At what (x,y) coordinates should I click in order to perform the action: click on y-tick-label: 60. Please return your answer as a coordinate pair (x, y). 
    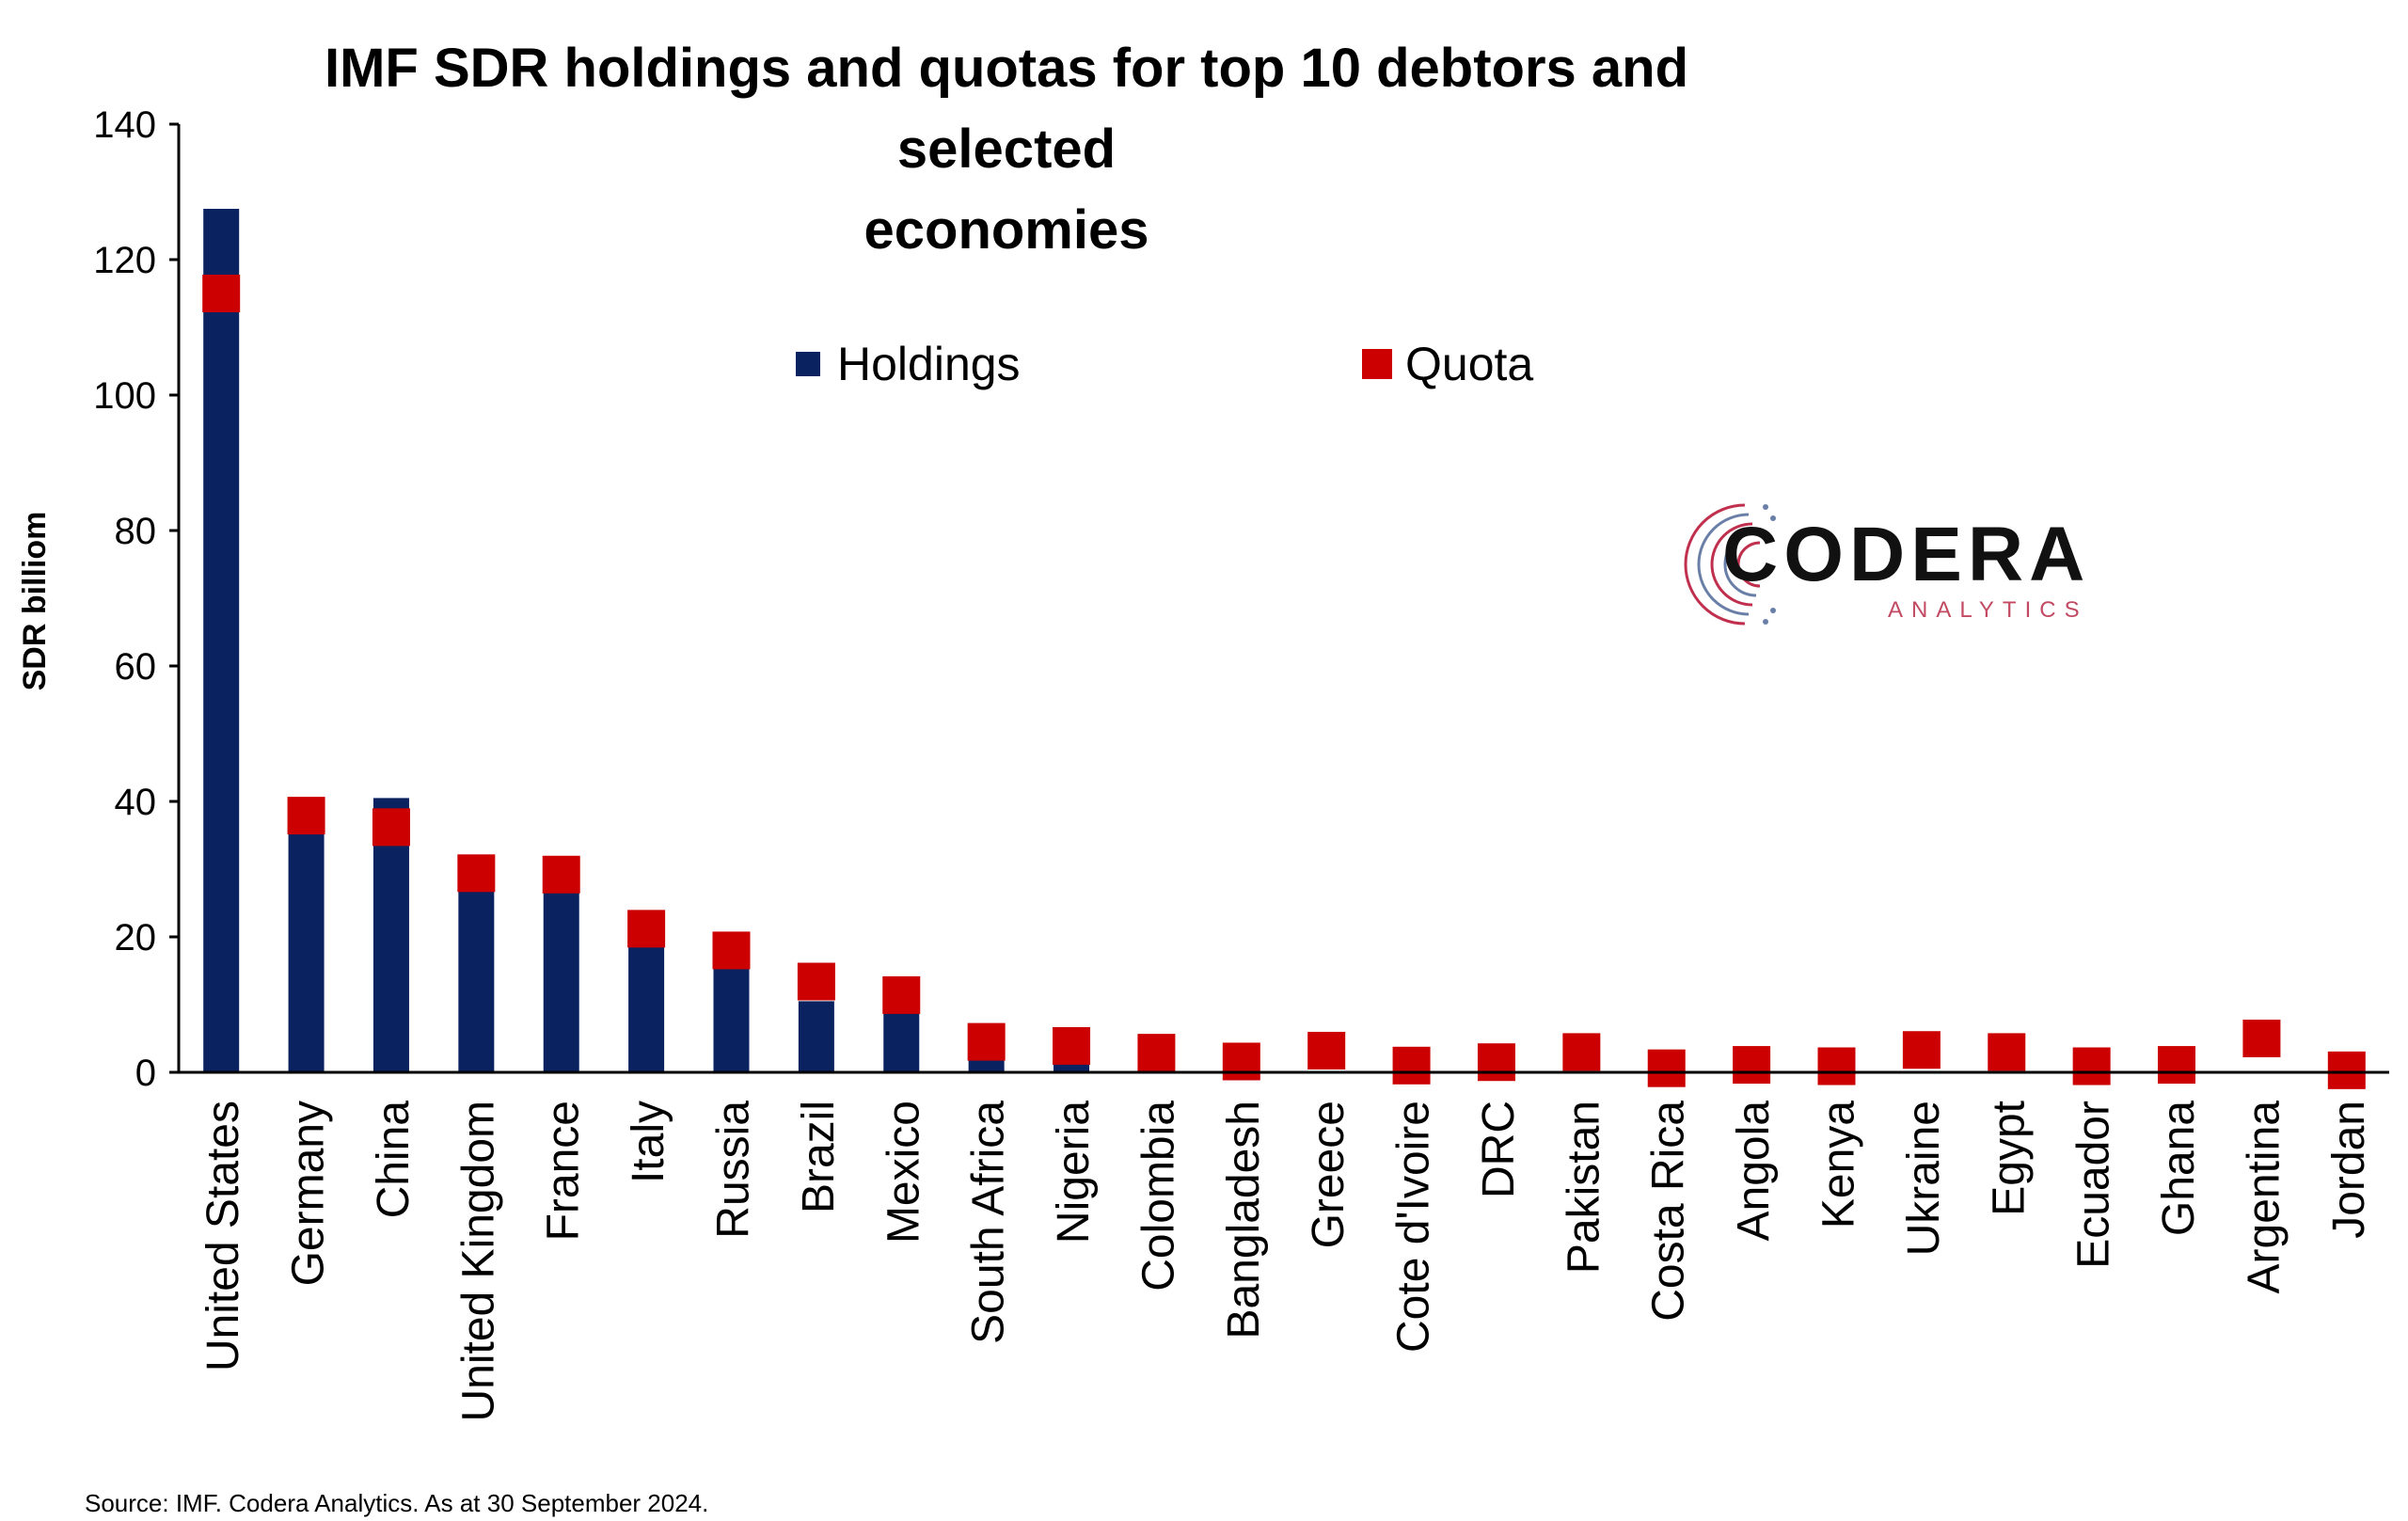
    Looking at the image, I should click on (136, 667).